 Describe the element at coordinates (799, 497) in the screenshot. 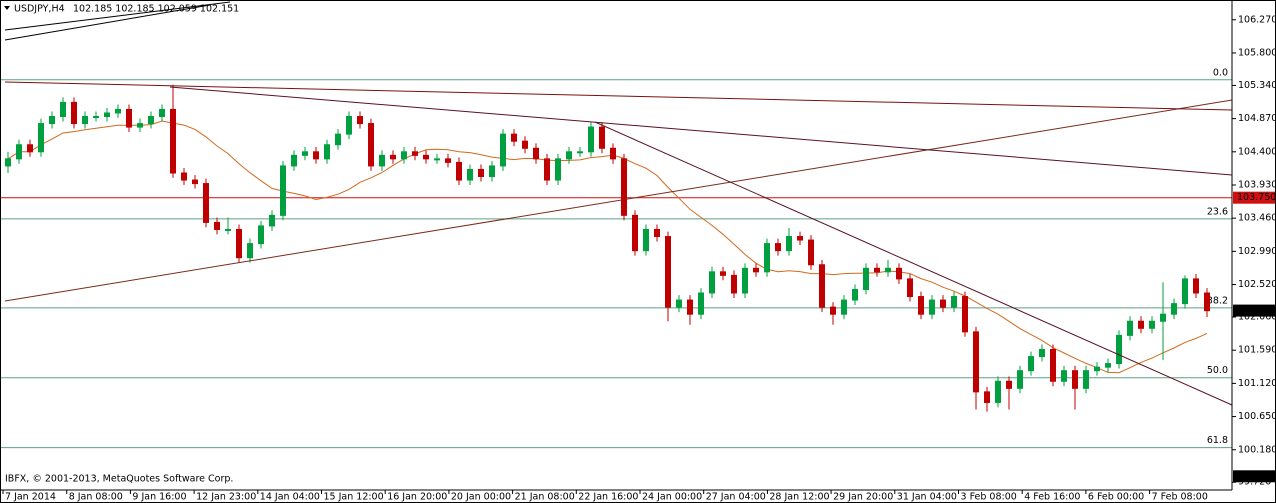

I see `x-tick-label: 28 Jan 12:00` at that location.